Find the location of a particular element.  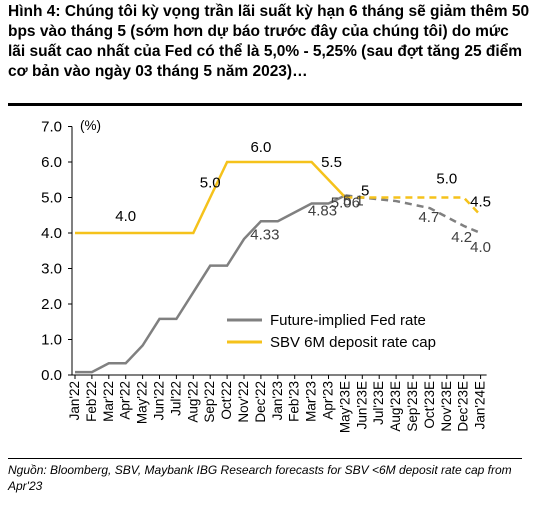

y-tick-label: 4.0 is located at coordinates (51, 233).